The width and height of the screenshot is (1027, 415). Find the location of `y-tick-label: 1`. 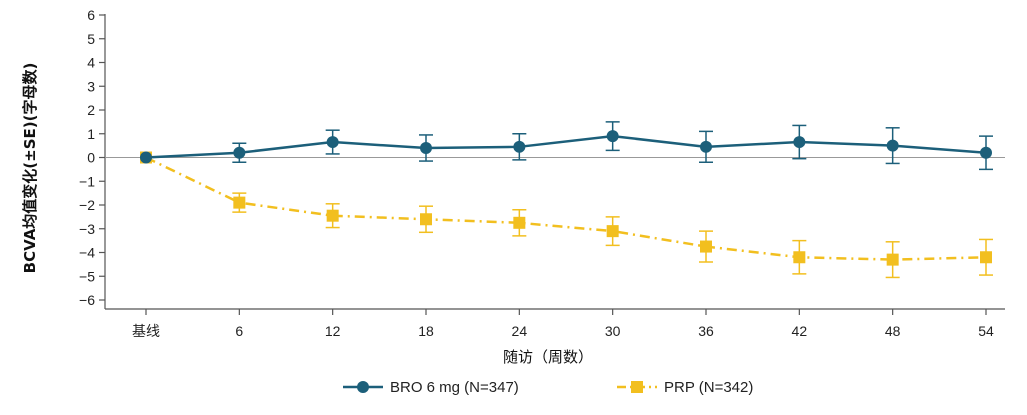

y-tick-label: 1 is located at coordinates (91, 134).